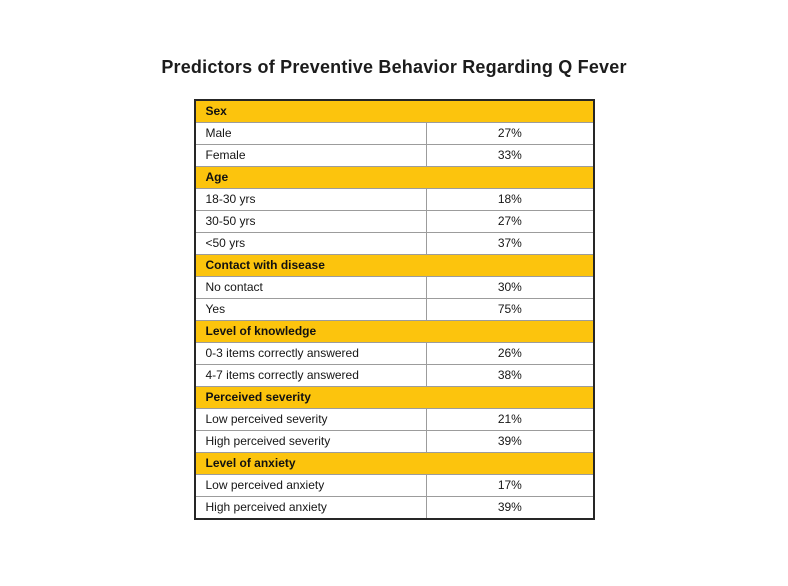  I want to click on table-row: 4-7 items correctly answered 38%, so click(393, 375).